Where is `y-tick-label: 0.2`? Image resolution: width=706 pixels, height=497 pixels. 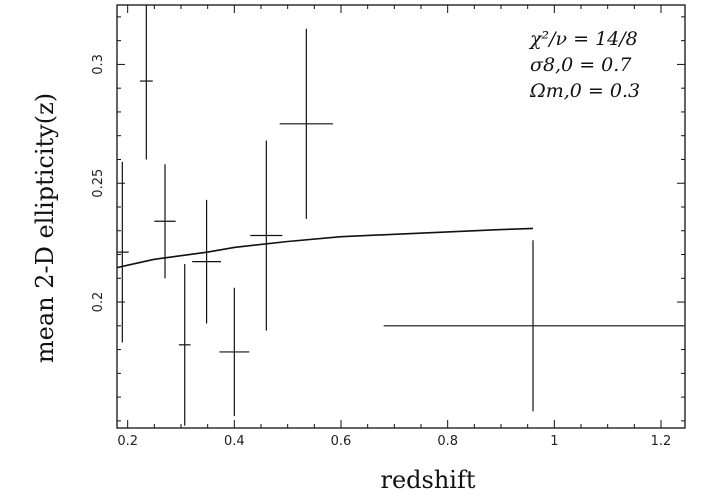
y-tick-label: 0.2 is located at coordinates (98, 302).